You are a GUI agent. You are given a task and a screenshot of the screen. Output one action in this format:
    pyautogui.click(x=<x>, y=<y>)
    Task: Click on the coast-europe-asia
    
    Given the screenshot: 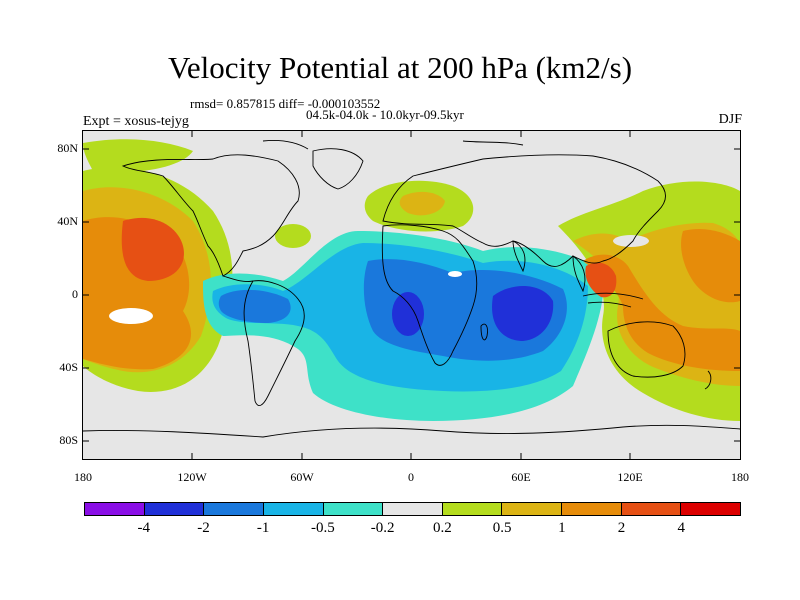 What is the action you would take?
    pyautogui.click(x=524, y=210)
    